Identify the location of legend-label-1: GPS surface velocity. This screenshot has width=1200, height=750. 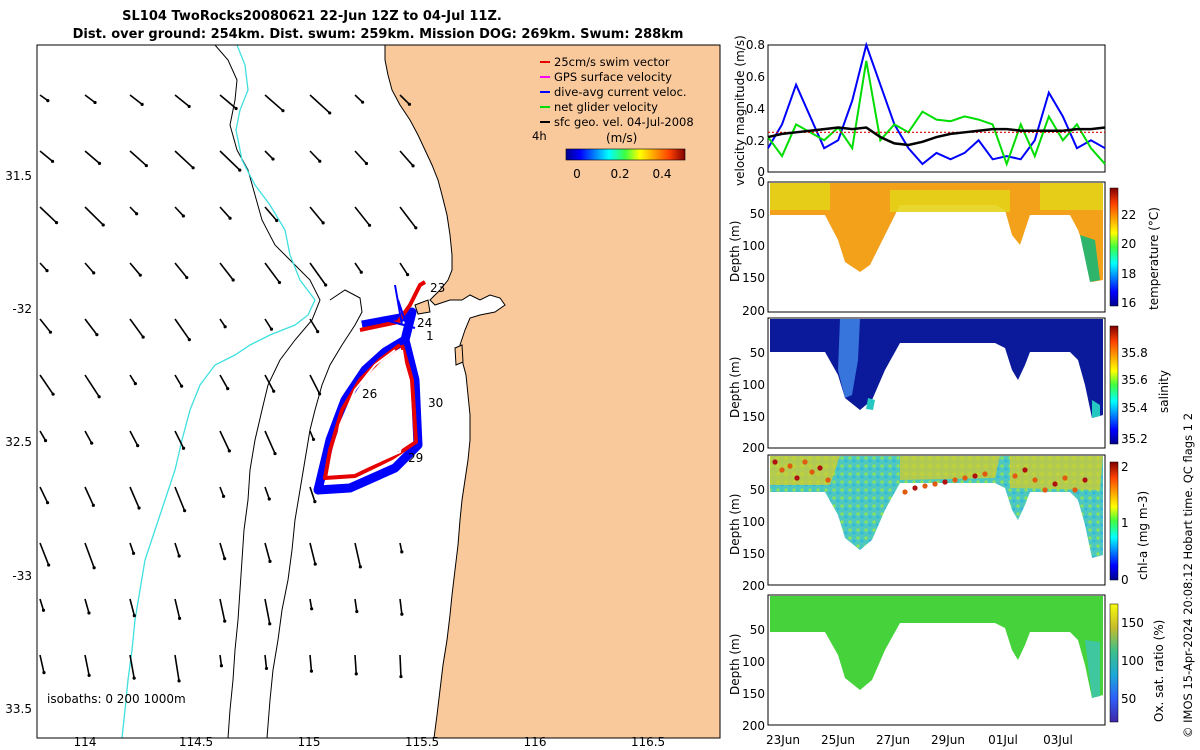
(613, 77).